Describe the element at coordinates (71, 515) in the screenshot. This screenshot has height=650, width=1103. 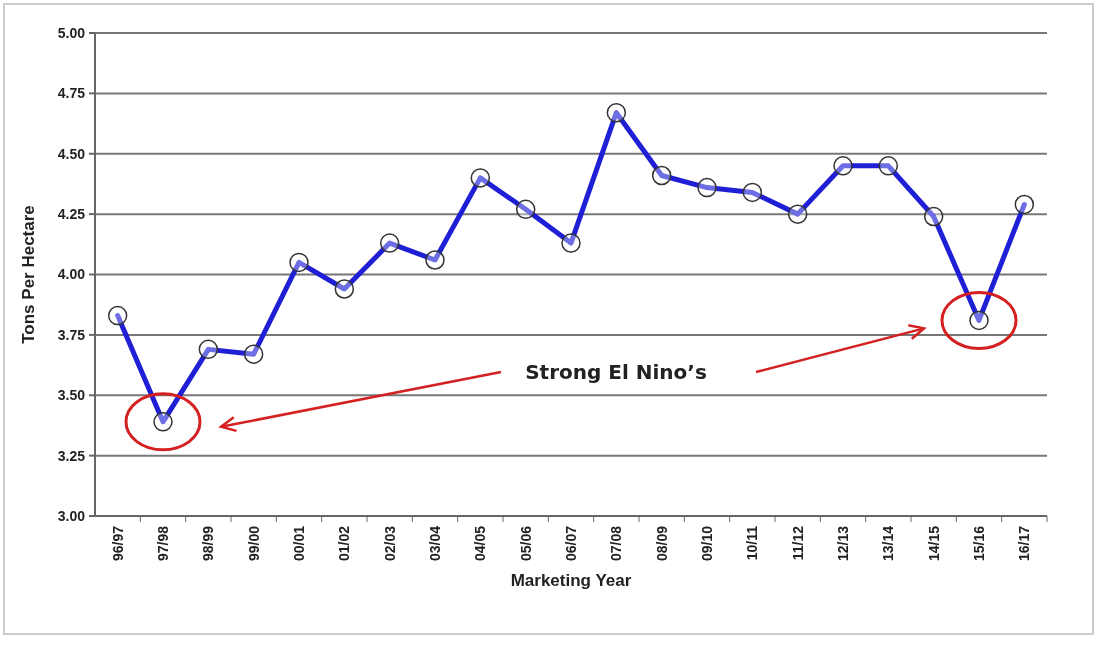
I see `y-tick-label: 3.00` at that location.